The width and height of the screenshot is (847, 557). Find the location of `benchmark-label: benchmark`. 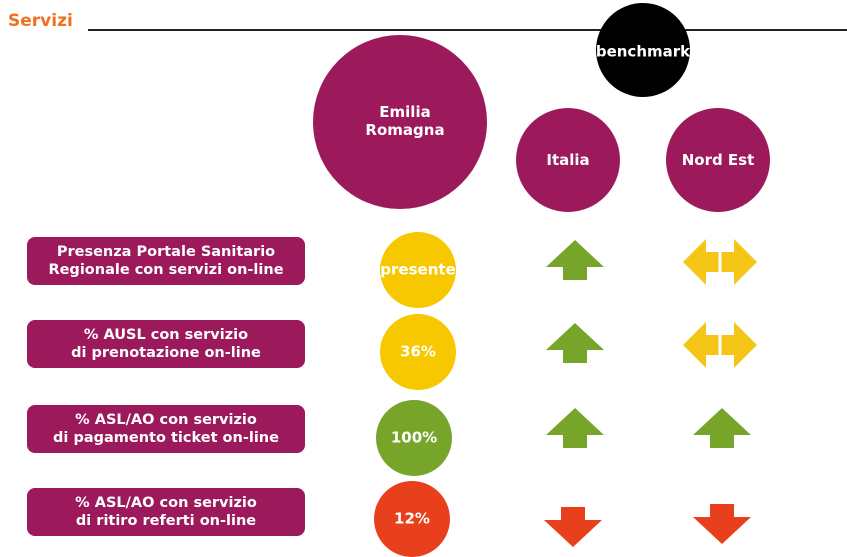

benchmark-label: benchmark is located at coordinates (643, 52).